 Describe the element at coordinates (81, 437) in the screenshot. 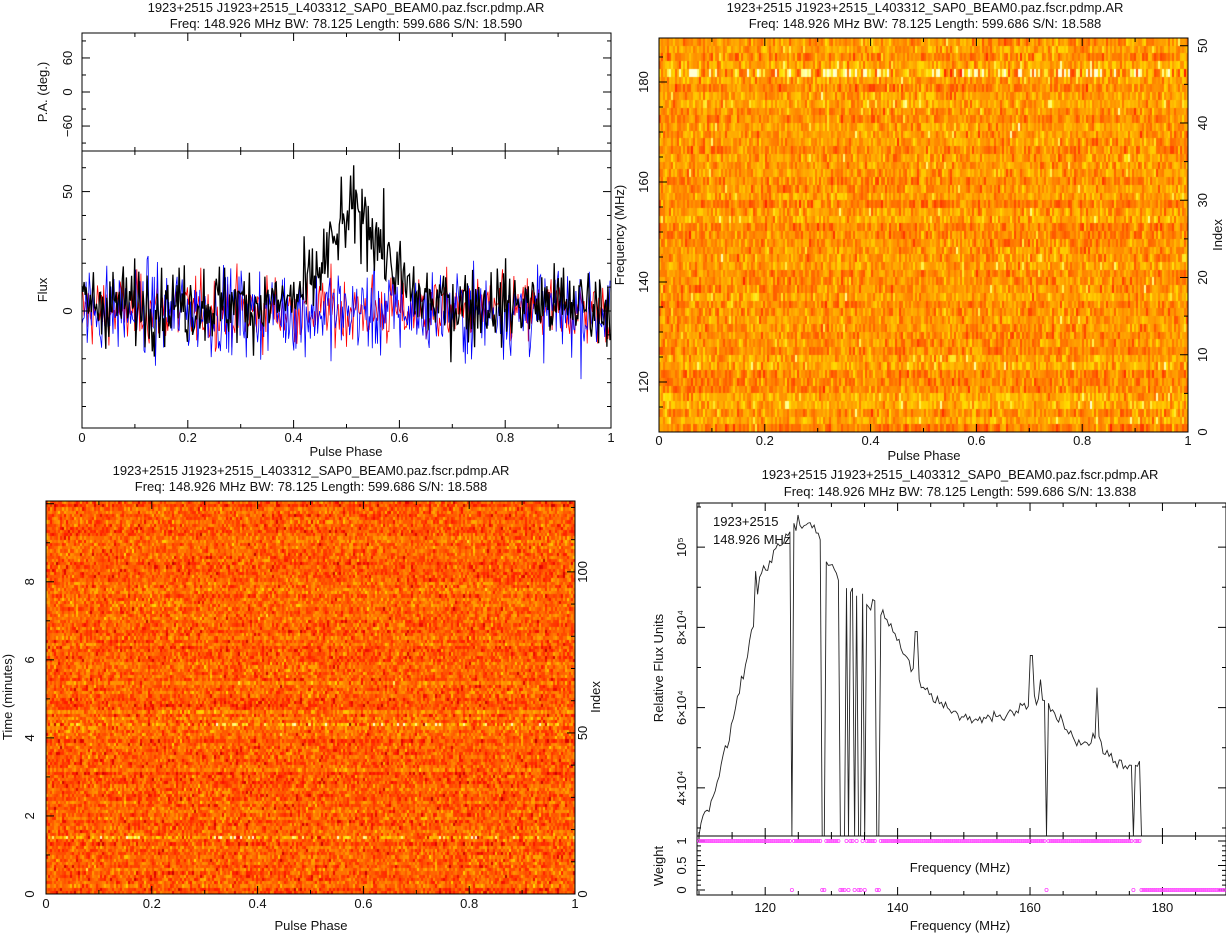

I see `x-tick-label: 0` at that location.